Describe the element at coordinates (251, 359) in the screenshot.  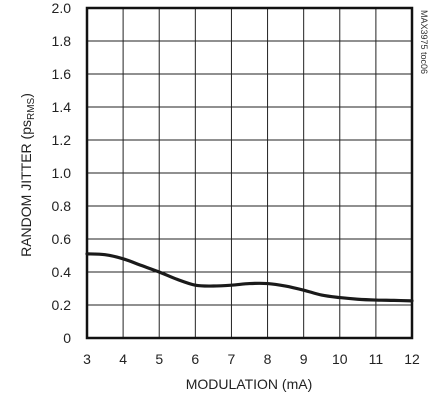
I see `x-tick-labels: 3 4 5 6 7 8 9 10 11 12` at that location.